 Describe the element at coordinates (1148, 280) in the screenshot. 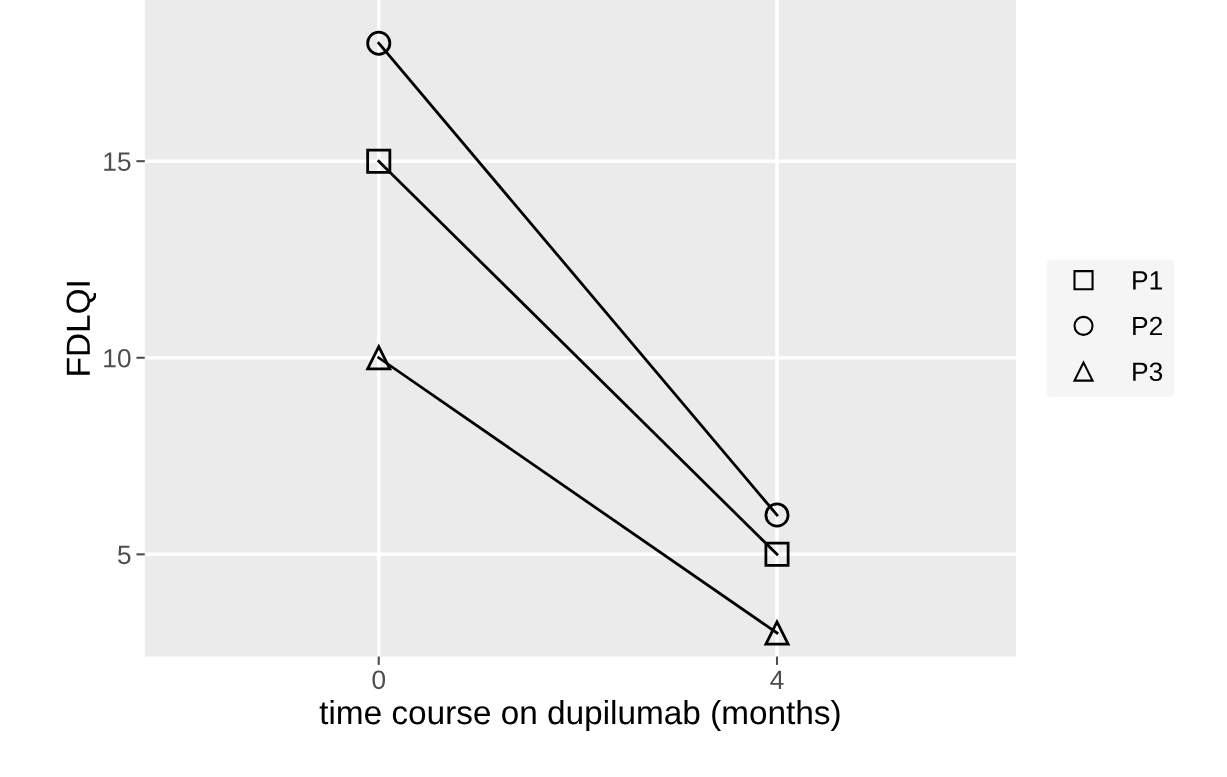

I see `legend-label: P1` at that location.